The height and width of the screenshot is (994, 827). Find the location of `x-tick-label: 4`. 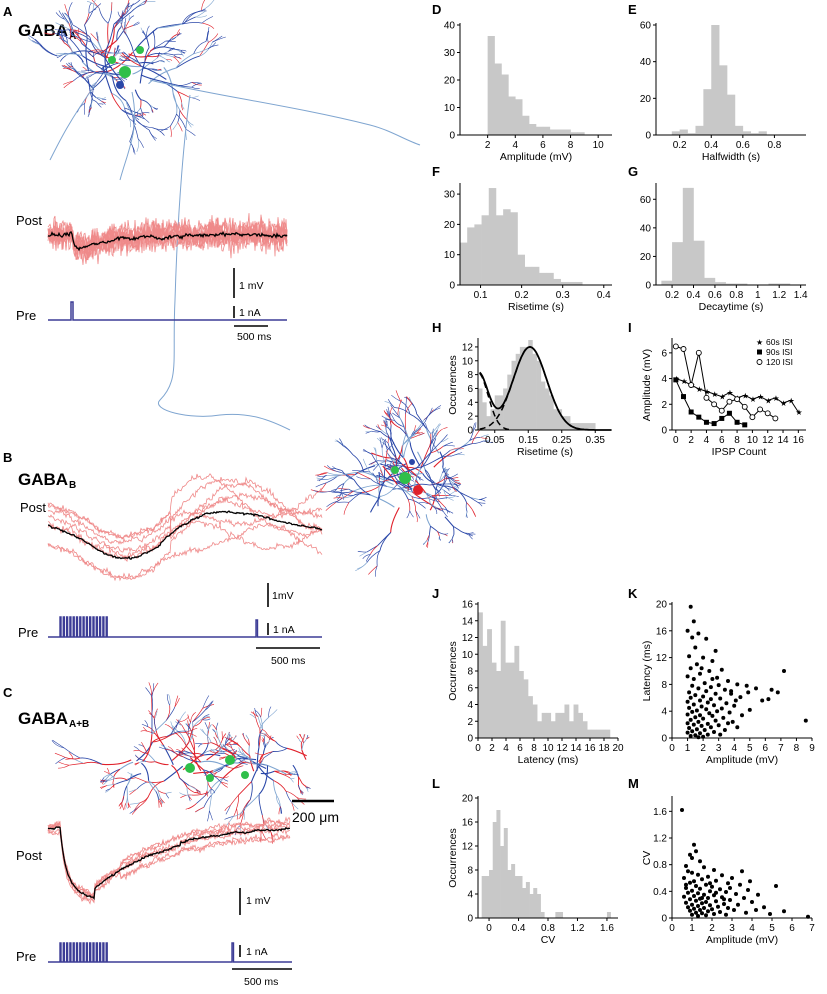

x-tick-label: 4 is located at coordinates (515, 145).